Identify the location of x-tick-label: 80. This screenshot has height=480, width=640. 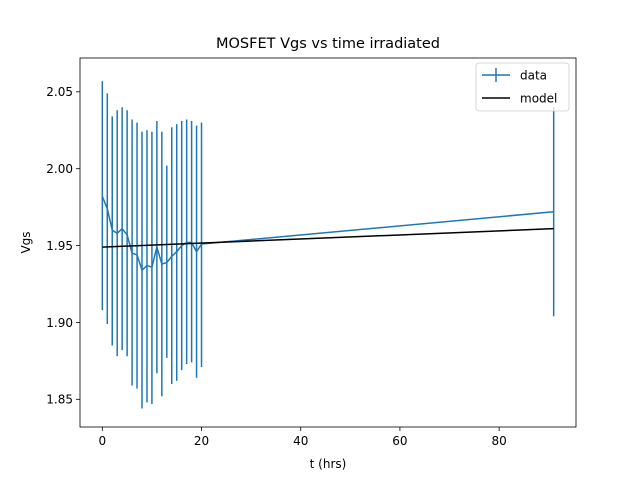
(498, 441).